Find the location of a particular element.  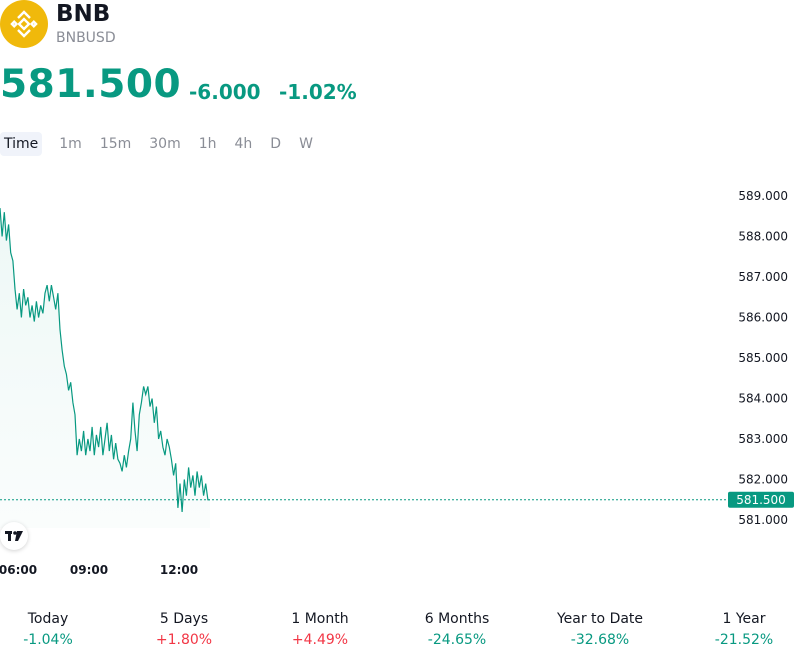

tab-15m: 15m is located at coordinates (115, 144).